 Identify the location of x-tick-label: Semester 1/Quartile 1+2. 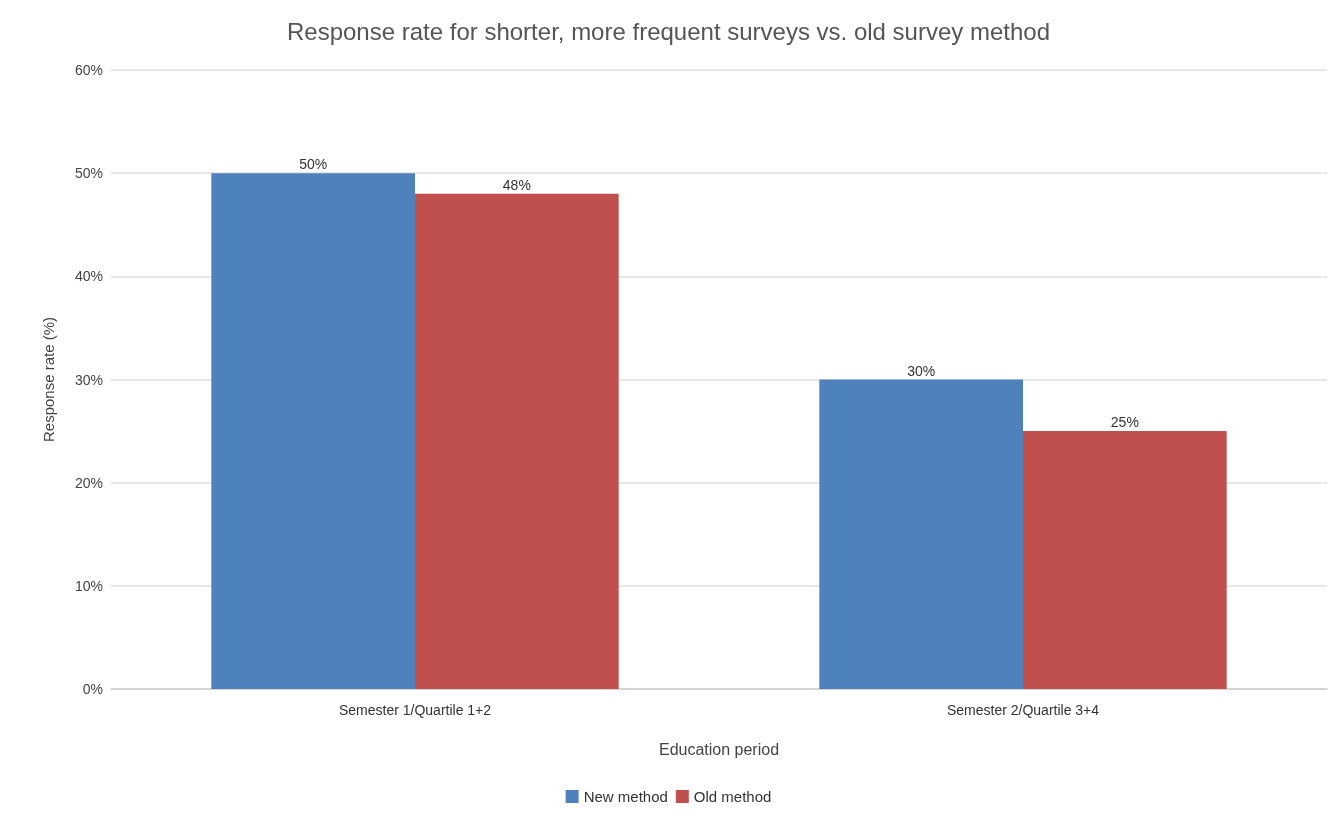
(415, 710).